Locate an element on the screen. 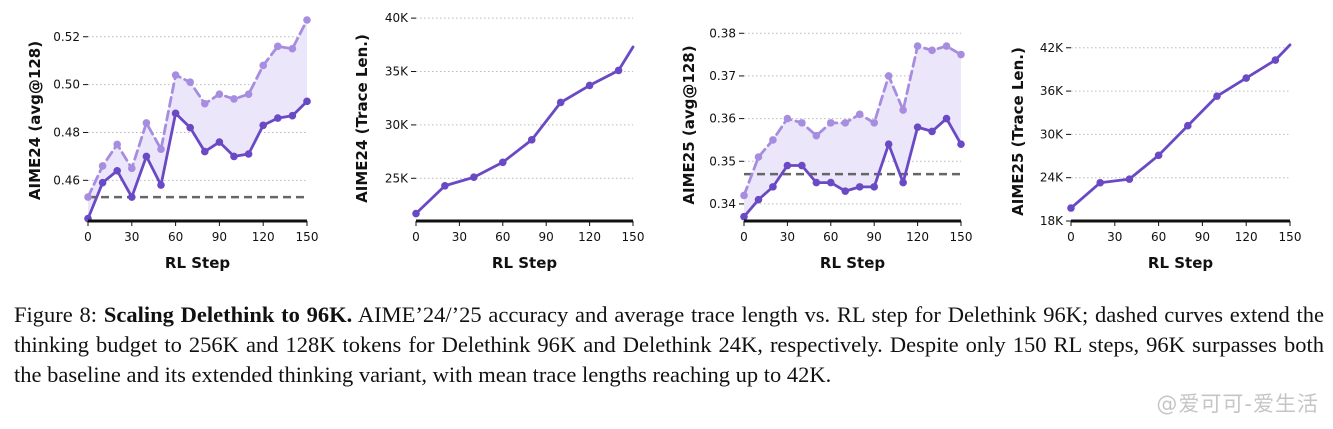  fill-between-area is located at coordinates (197, 119).